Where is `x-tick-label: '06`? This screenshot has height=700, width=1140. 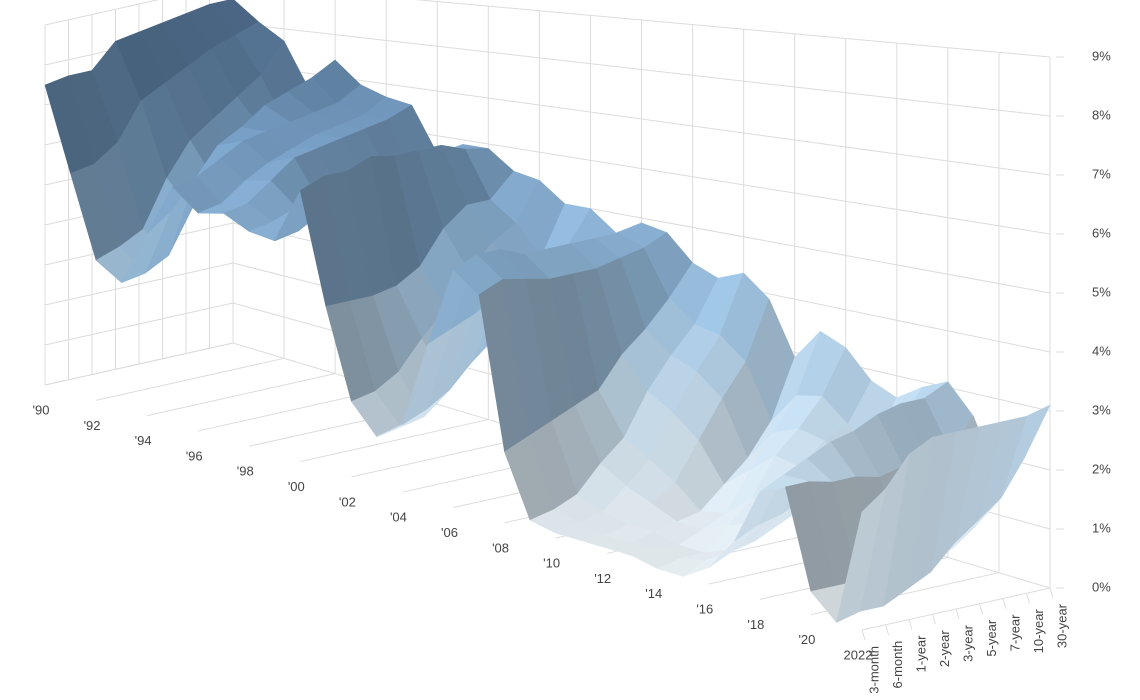 x-tick-label: '06 is located at coordinates (449, 532).